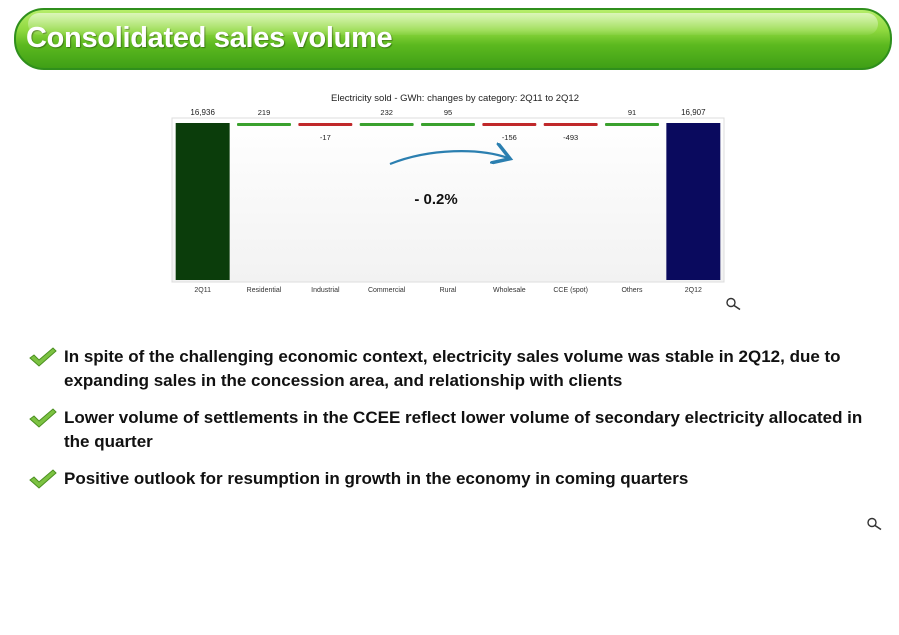  What do you see at coordinates (386, 124) in the screenshot?
I see `bar-commercial` at bounding box center [386, 124].